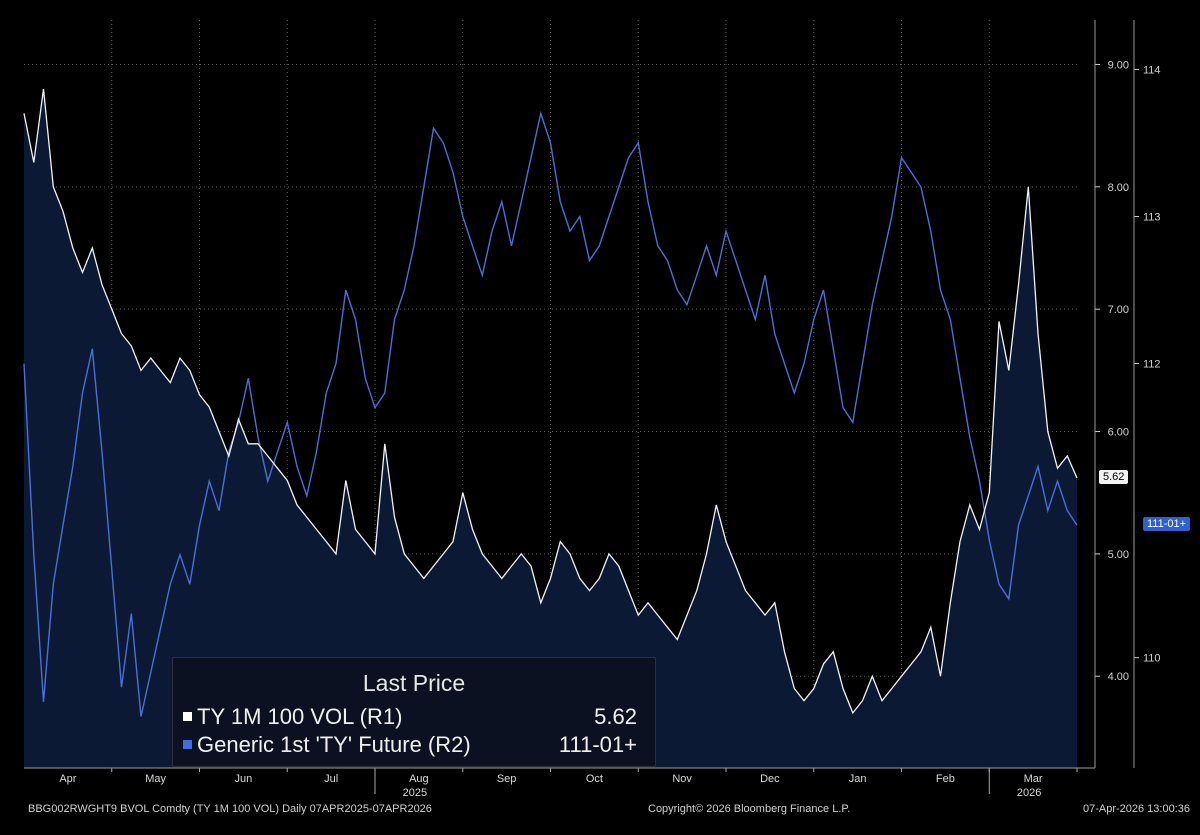 This screenshot has width=1200, height=835. What do you see at coordinates (858, 779) in the screenshot?
I see `x-tick-label: Jan` at bounding box center [858, 779].